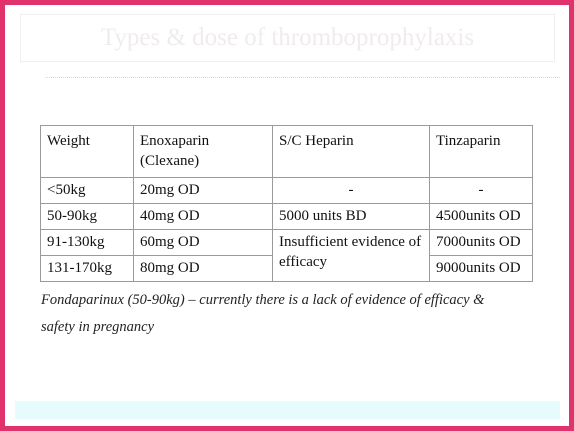 This screenshot has height=431, width=574. I want to click on cell: 40mg OD, so click(203, 216).